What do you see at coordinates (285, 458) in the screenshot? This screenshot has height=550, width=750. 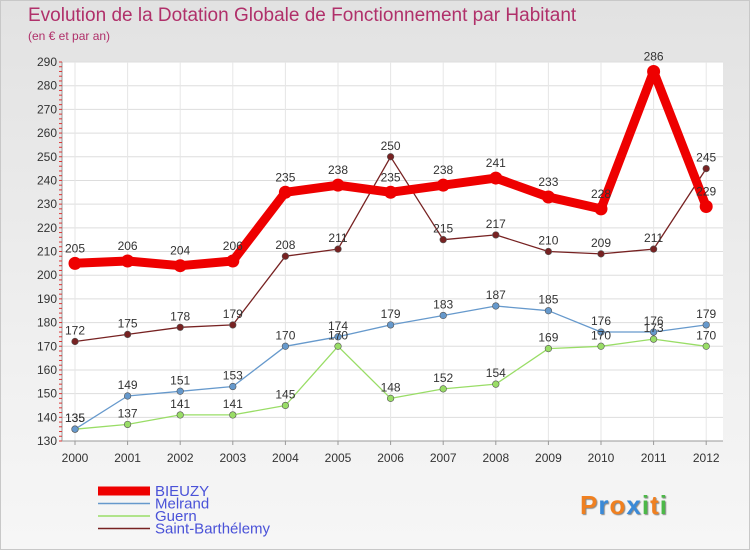 I see `x-tick-2004: 2004` at bounding box center [285, 458].